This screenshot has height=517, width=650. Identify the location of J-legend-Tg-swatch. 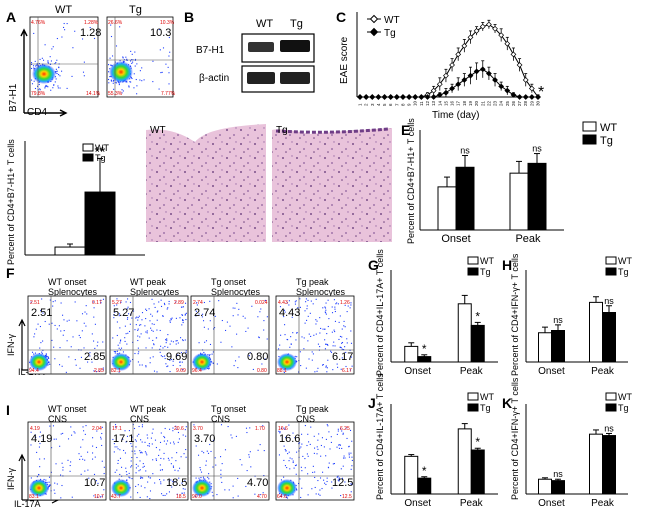
(473, 407).